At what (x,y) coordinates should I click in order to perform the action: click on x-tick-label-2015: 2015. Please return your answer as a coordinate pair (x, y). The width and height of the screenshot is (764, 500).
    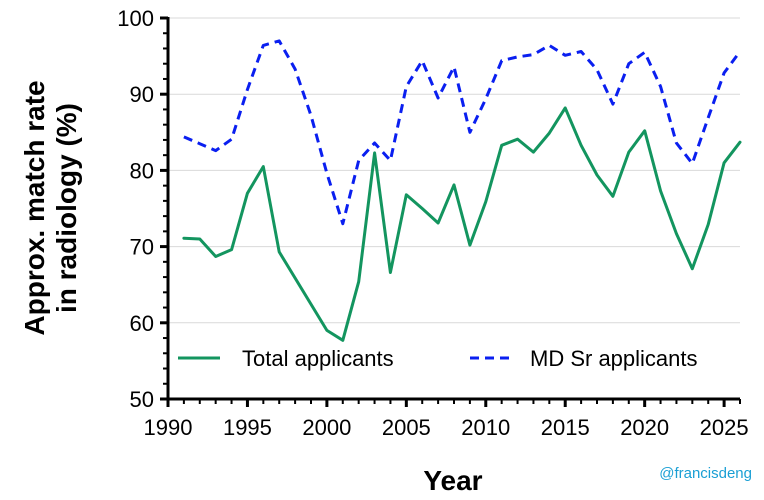
    Looking at the image, I should click on (565, 427).